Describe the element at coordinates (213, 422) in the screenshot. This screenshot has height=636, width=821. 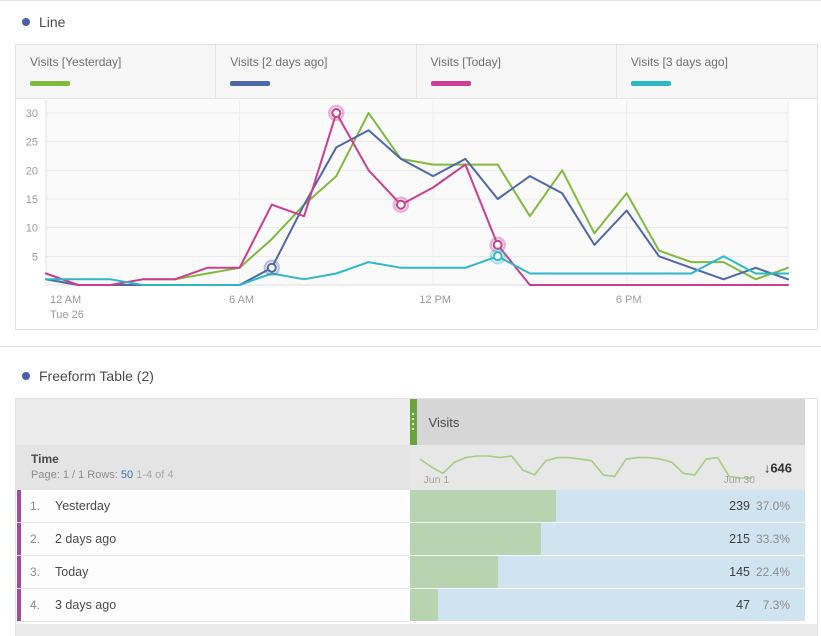
I see `table-corner-cell` at that location.